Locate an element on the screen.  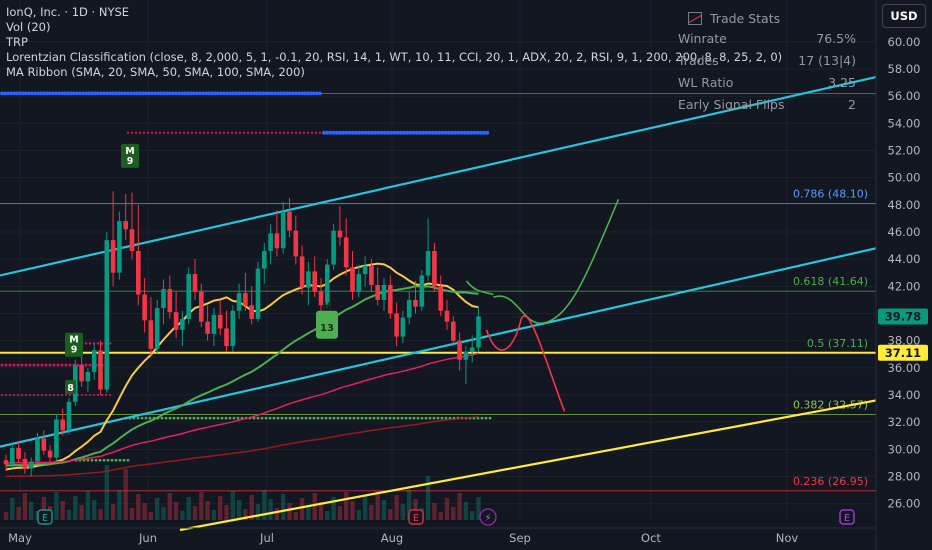
price-tick-label: 32.00 is located at coordinates (904, 422).